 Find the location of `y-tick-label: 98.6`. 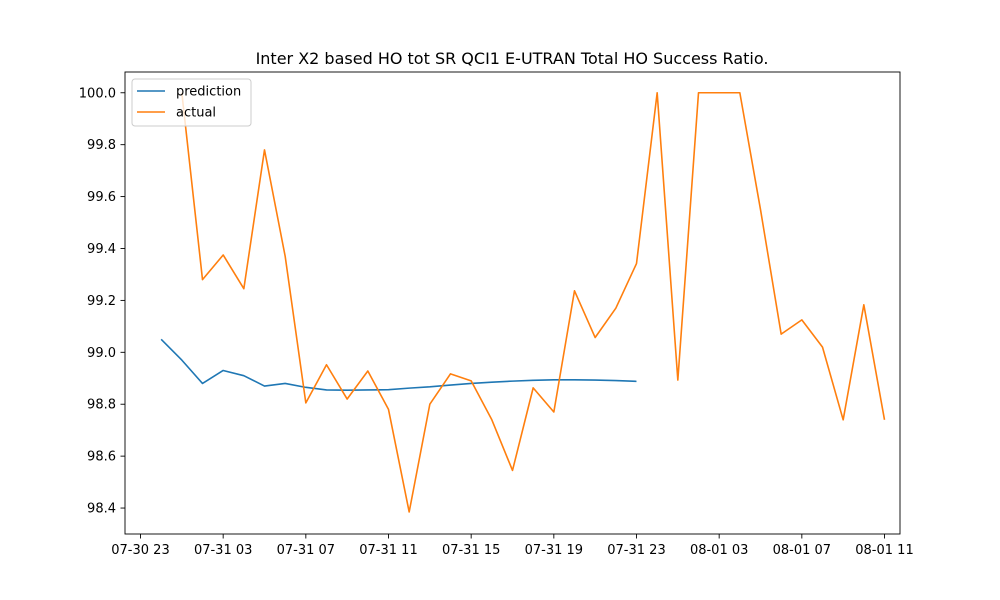

y-tick-label: 98.6 is located at coordinates (101, 457).